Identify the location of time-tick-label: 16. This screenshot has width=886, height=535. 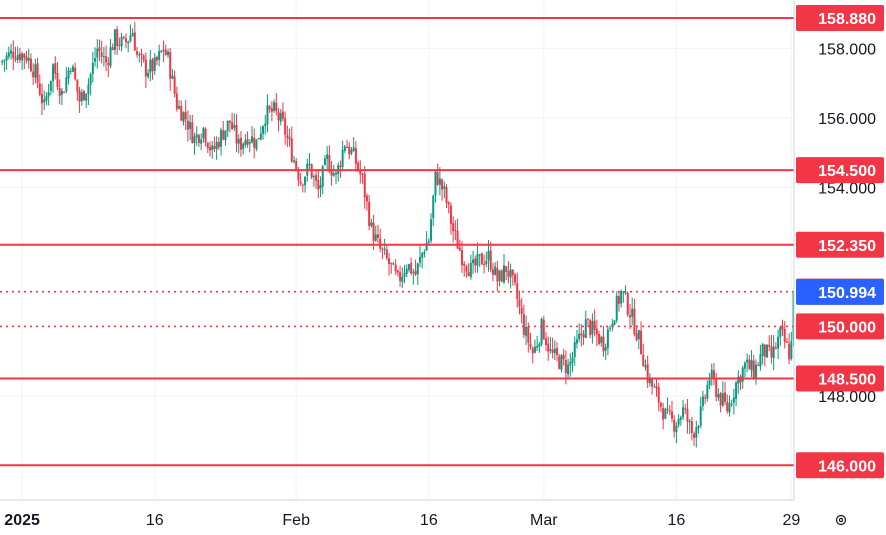
(677, 520).